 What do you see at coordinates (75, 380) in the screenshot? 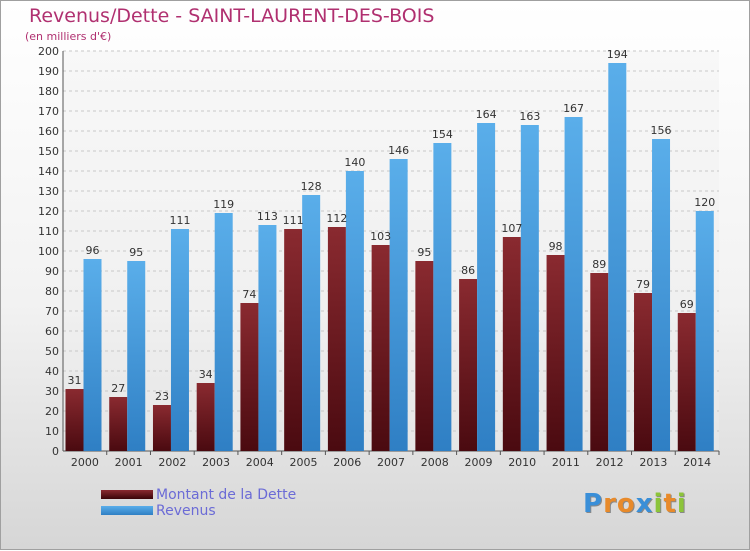
I see `data-label-debt: 31` at bounding box center [75, 380].